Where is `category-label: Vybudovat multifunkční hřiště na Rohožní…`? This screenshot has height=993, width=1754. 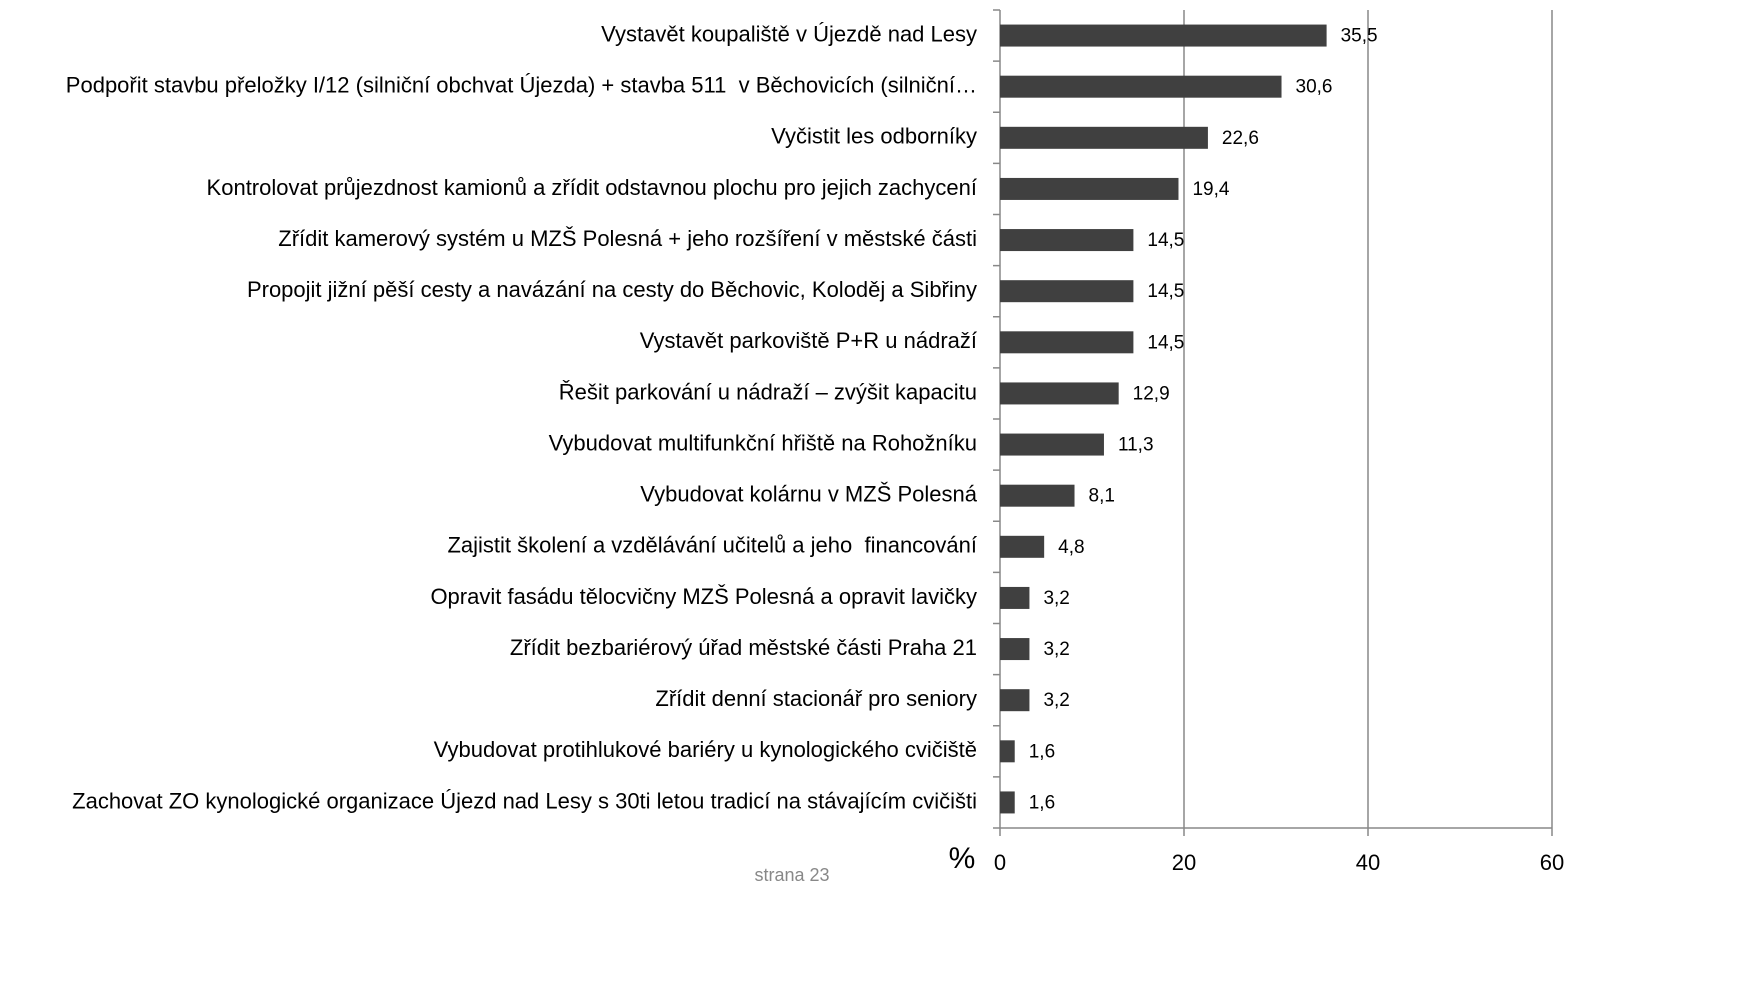 category-label: Vybudovat multifunkční hřiště na Rohožní… is located at coordinates (763, 442).